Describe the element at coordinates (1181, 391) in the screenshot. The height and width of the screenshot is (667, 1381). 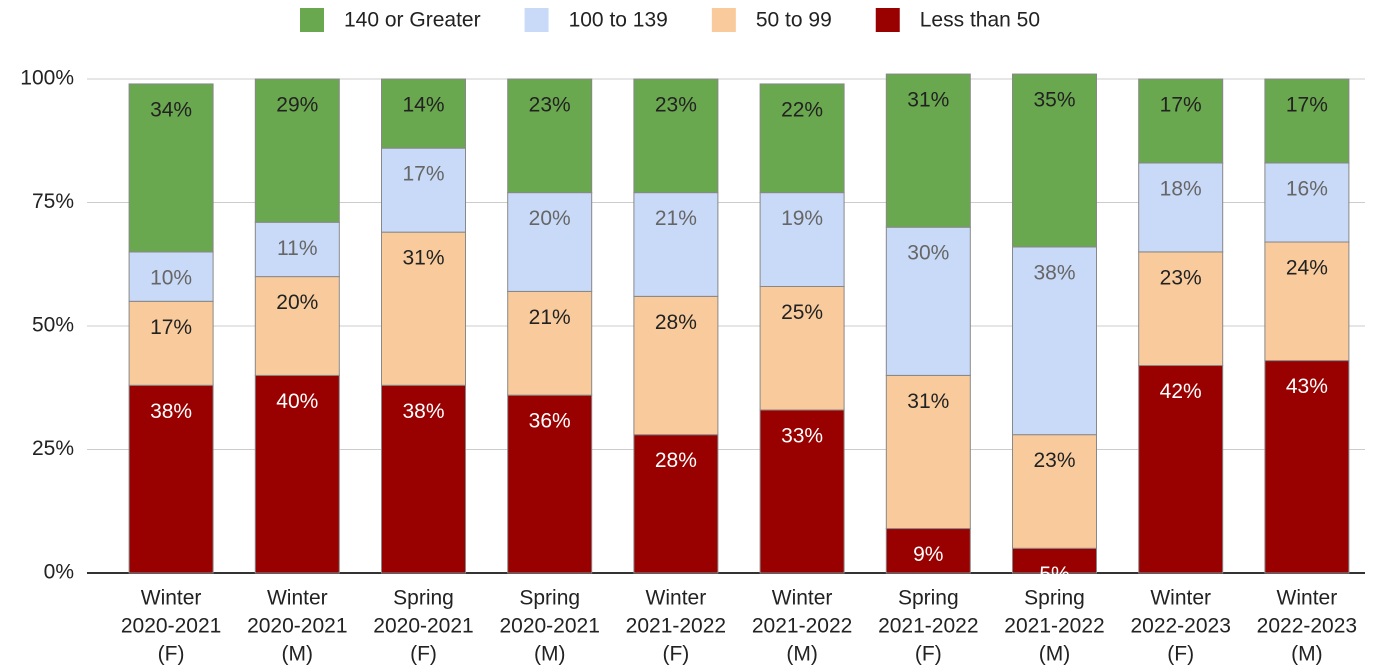
I see `data-label: 42%` at that location.